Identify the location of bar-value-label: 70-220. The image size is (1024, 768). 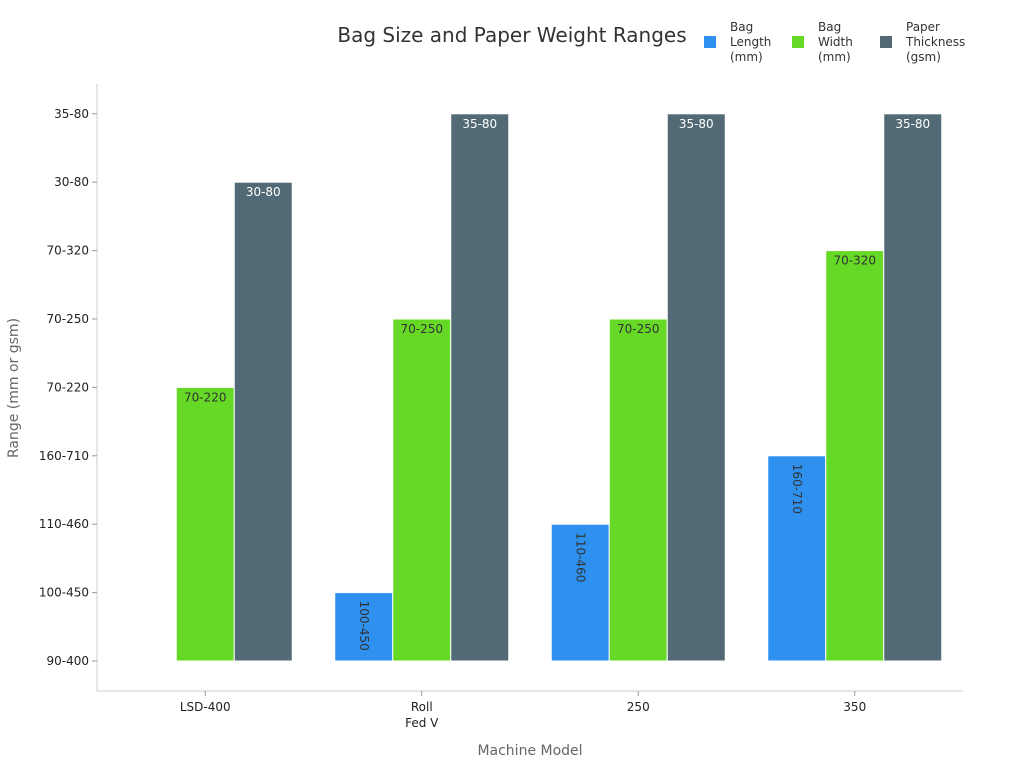
(205, 397).